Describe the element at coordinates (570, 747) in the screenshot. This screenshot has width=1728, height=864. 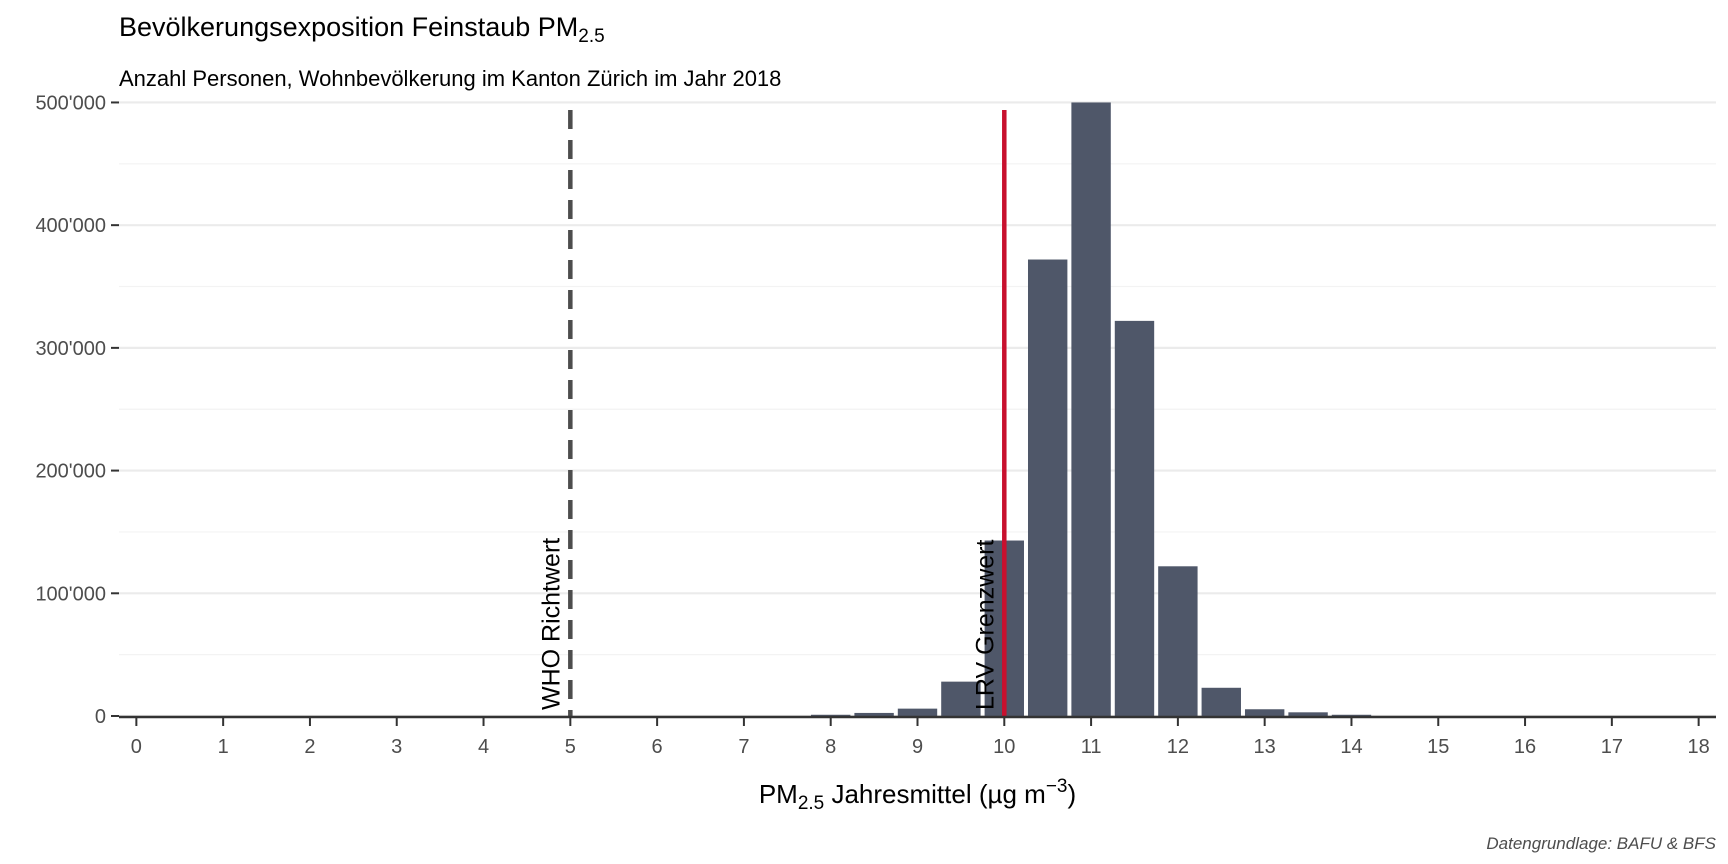
I see `x-tick-label: 5` at that location.